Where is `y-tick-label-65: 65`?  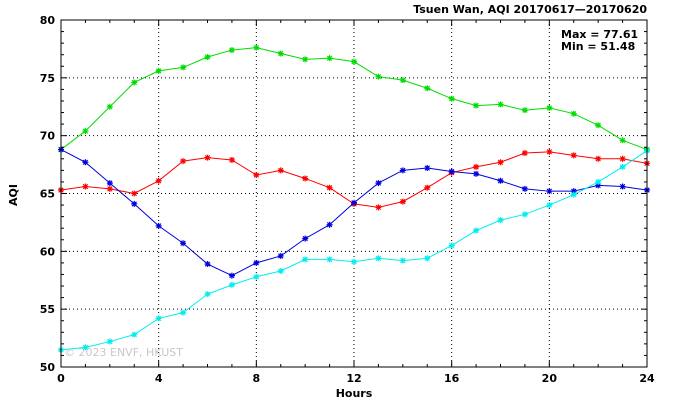
y-tick-label-65: 65 is located at coordinates (47, 194).